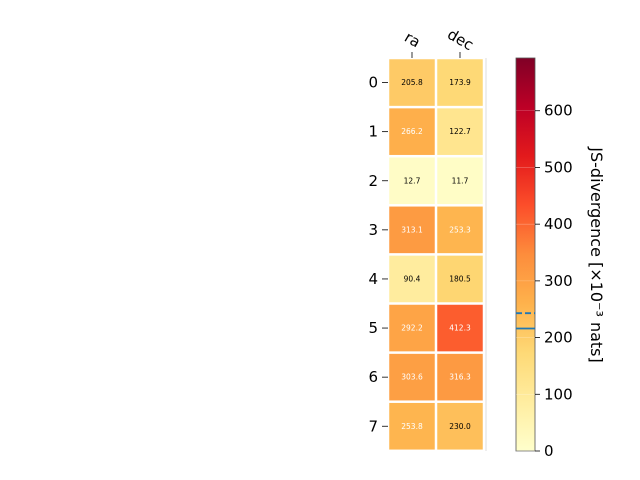 This screenshot has width=640, height=480. I want to click on cell-value-label: 303.6, so click(412, 377).